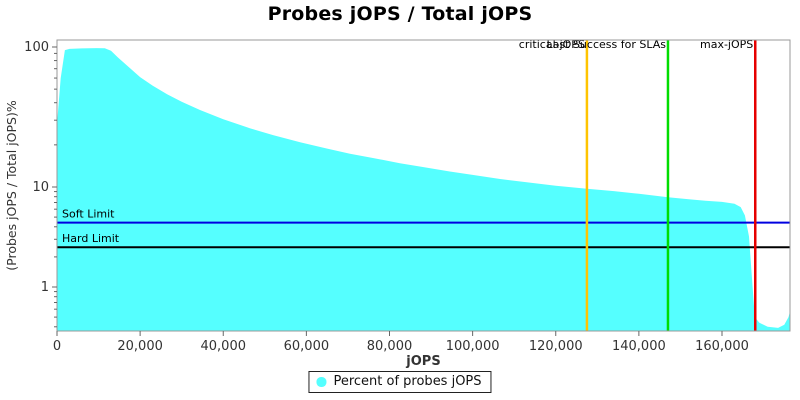 Image resolution: width=800 pixels, height=400 pixels. Describe the element at coordinates (639, 346) in the screenshot. I see `x-tick-label: 140,000` at that location.